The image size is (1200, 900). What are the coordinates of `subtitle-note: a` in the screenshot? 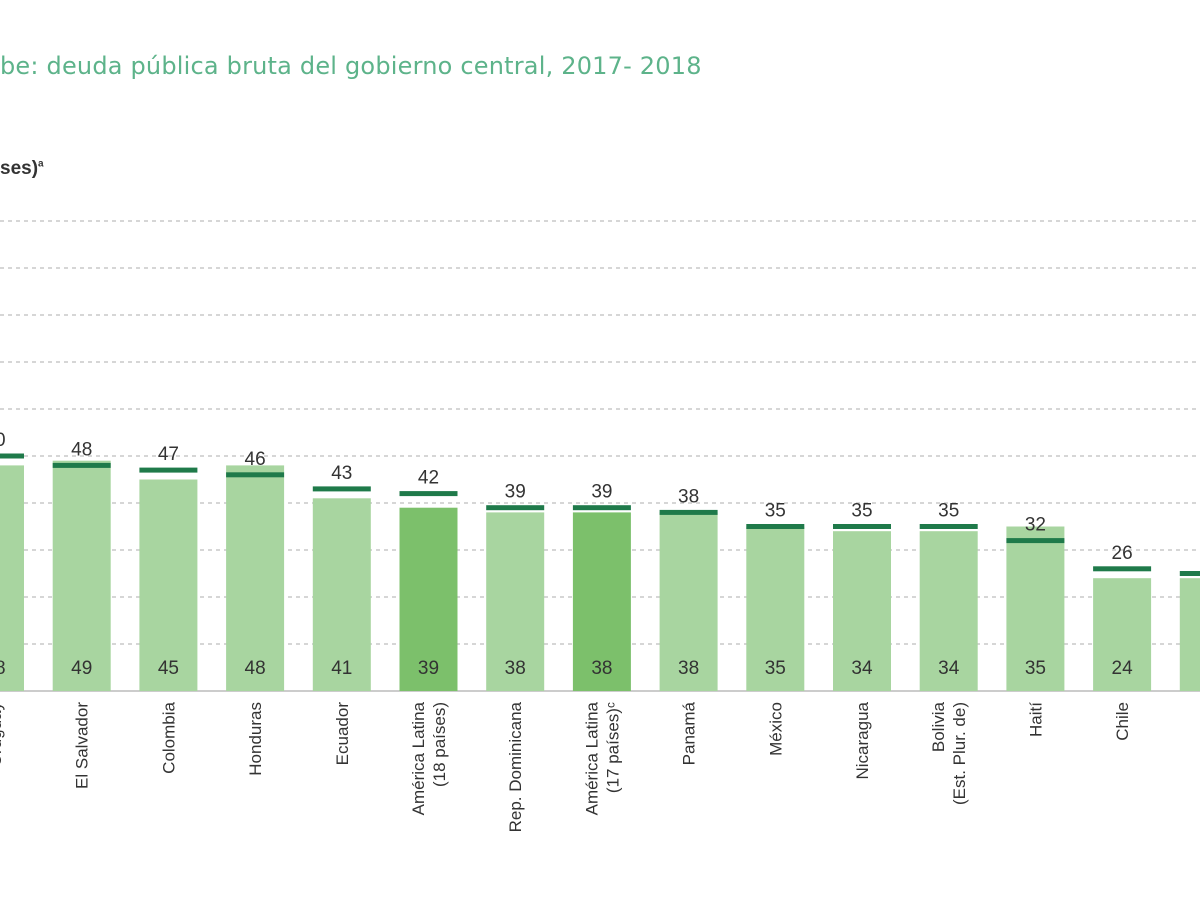 It's located at (41, 164).